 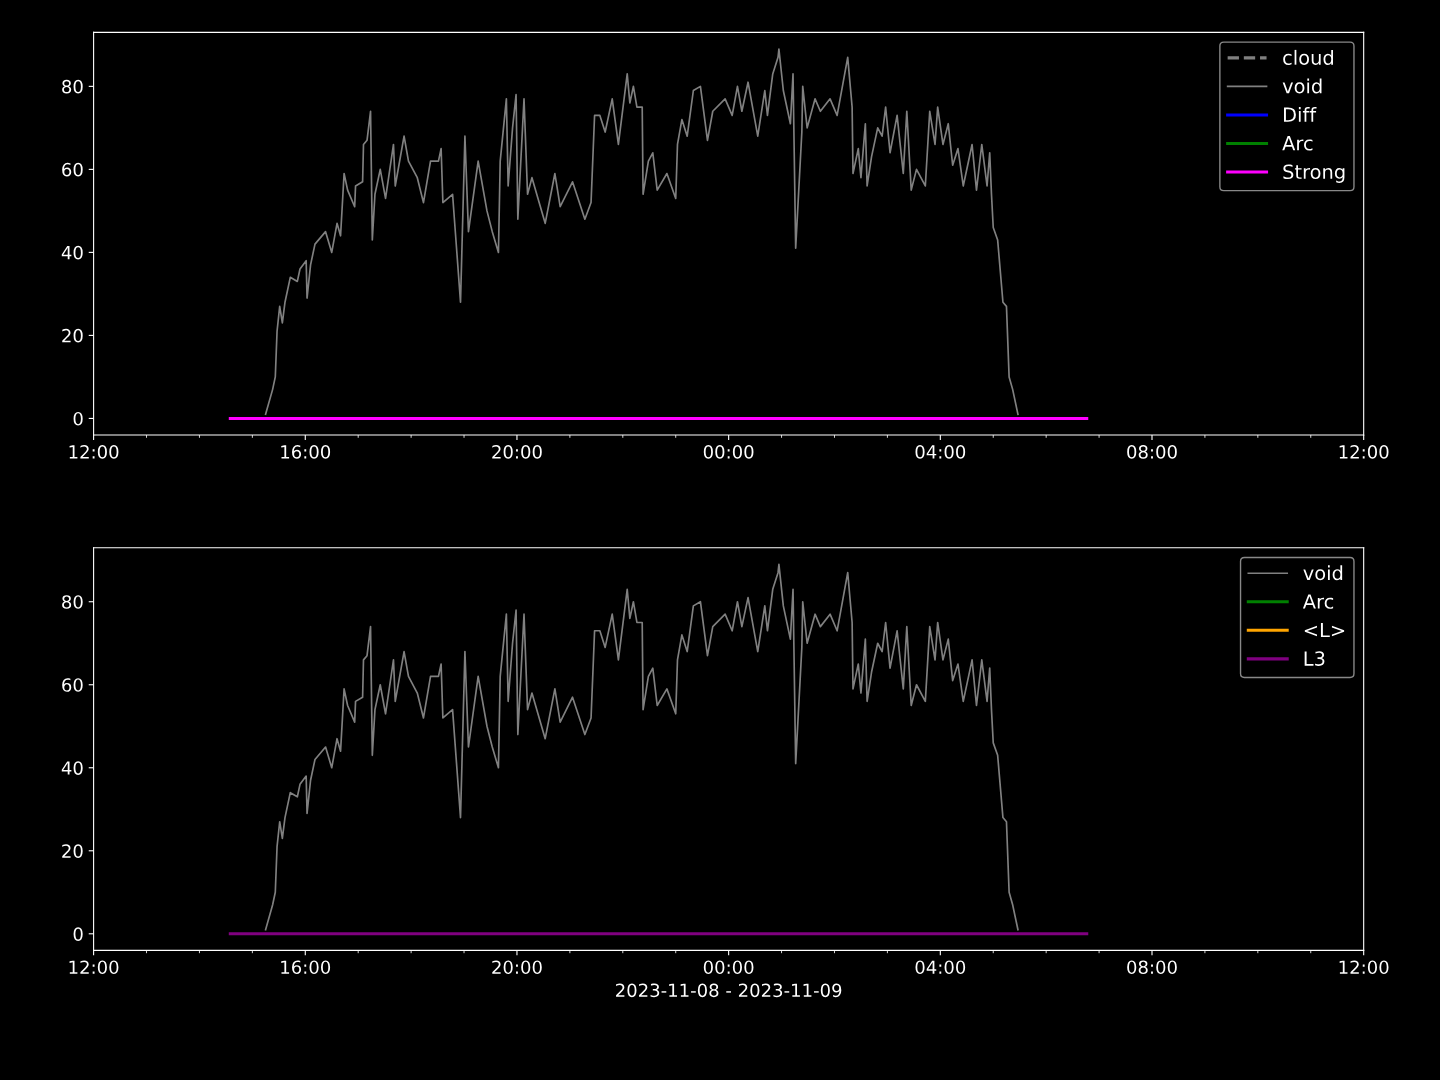 What do you see at coordinates (729, 990) in the screenshot?
I see `x-axis-title: 2023-11-08 - 2023-11-09` at bounding box center [729, 990].